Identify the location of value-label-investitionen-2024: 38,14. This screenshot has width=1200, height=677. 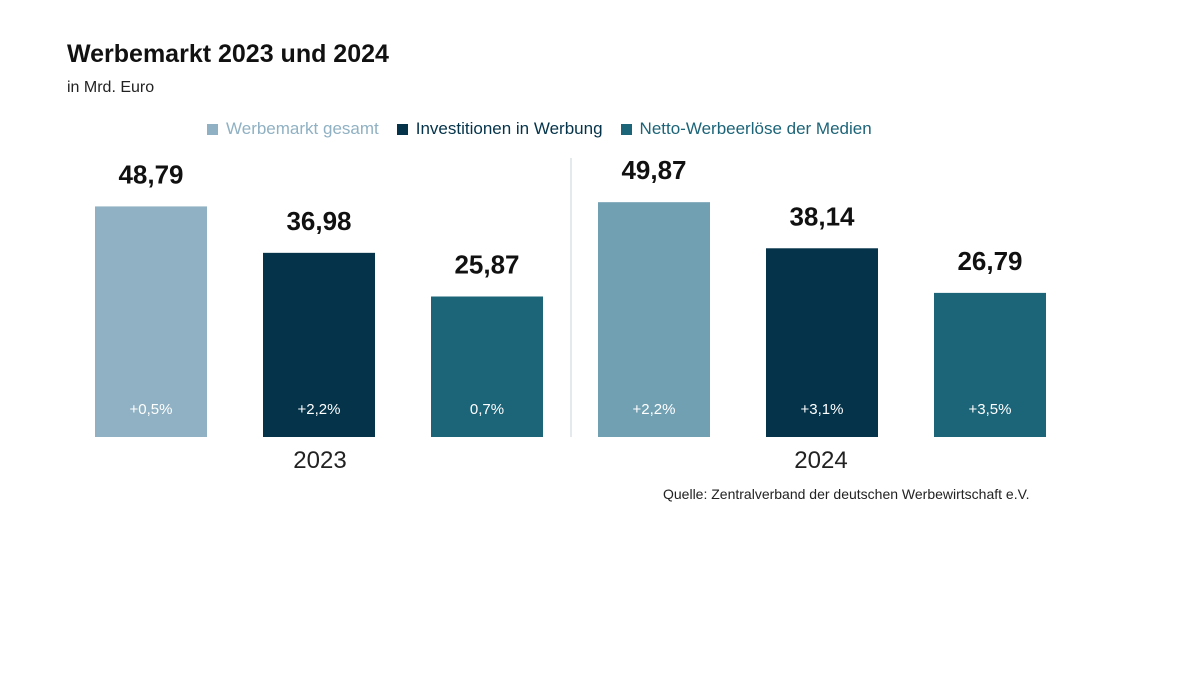
(822, 216).